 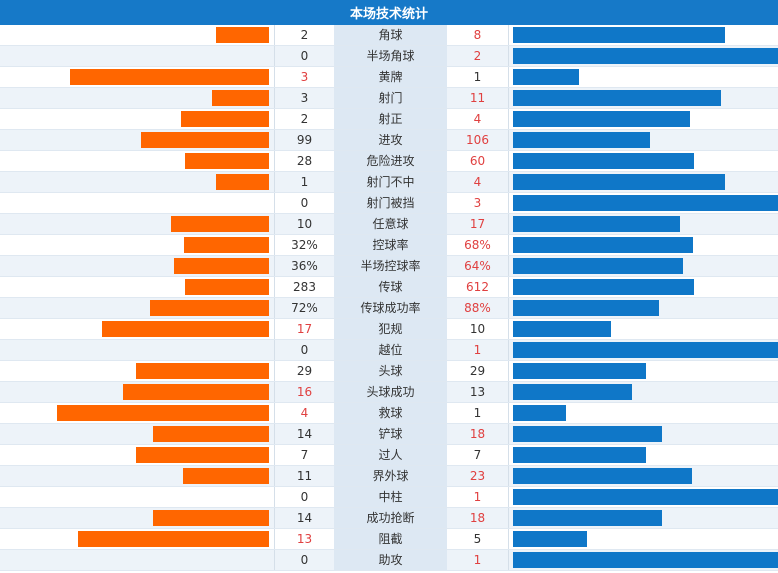 I want to click on away-value: 1, so click(x=477, y=413).